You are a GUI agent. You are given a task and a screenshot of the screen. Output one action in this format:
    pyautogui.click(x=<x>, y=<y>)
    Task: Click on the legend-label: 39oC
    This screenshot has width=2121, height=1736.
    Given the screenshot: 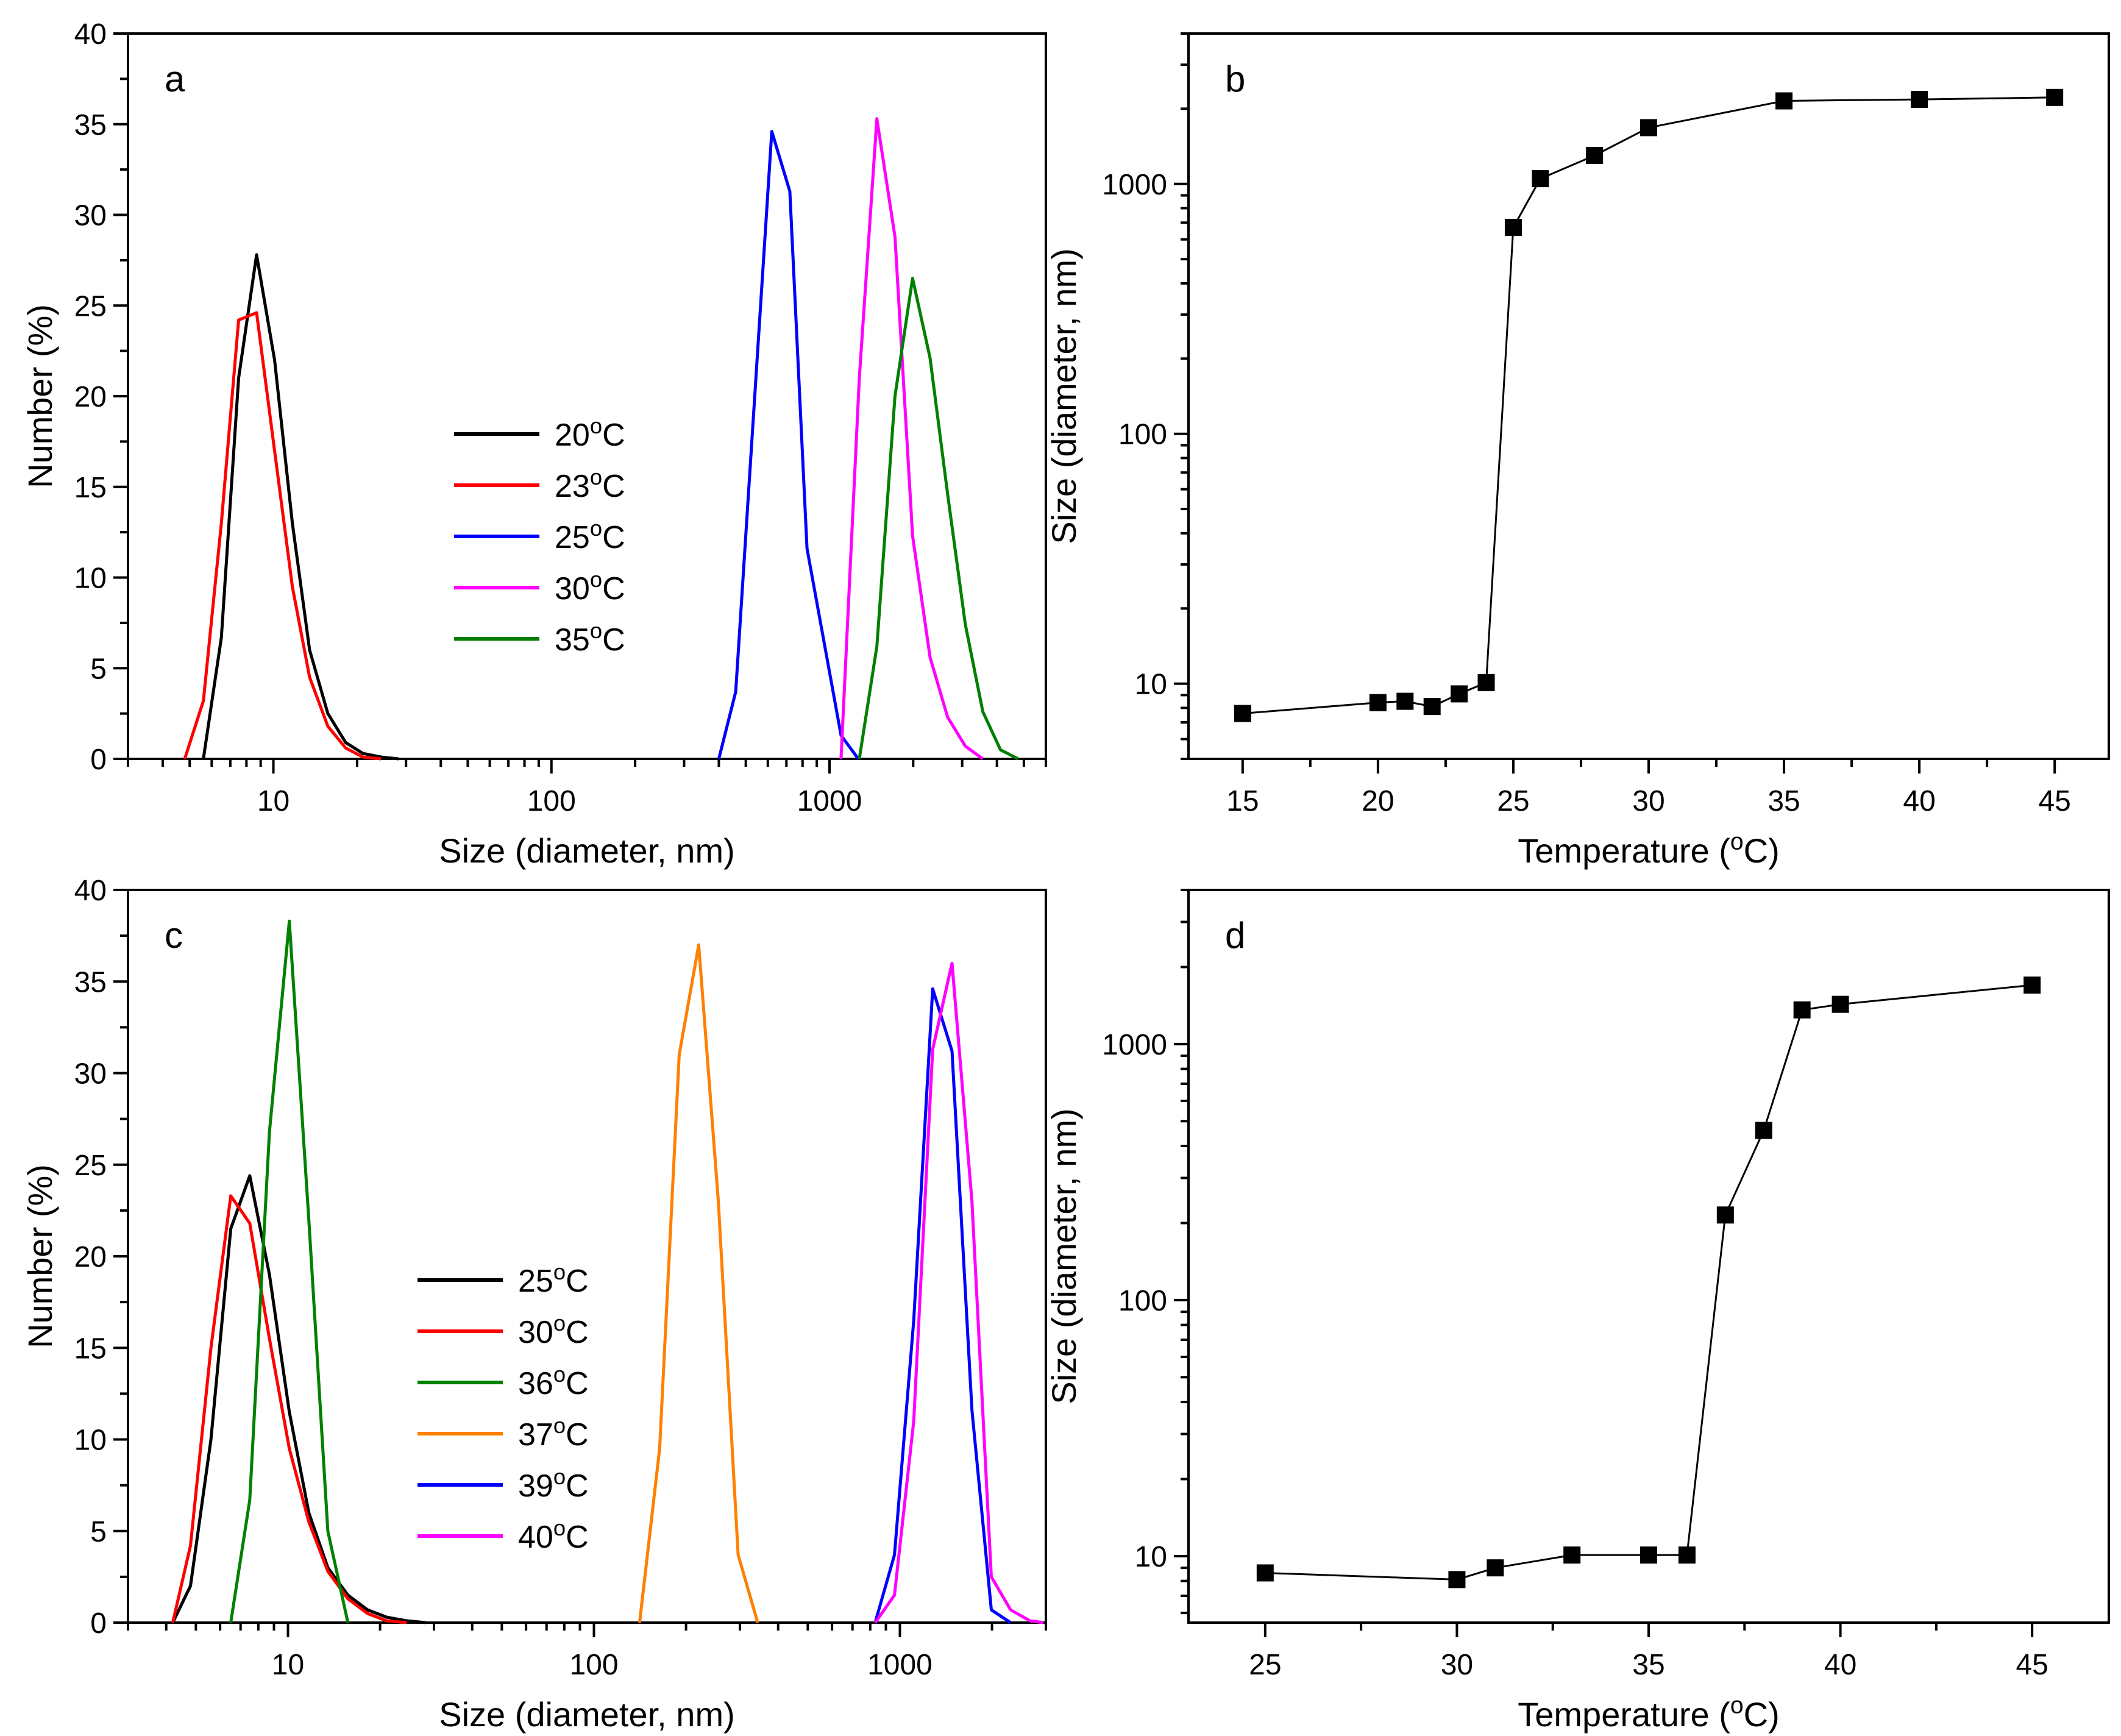 What is the action you would take?
    pyautogui.click(x=553, y=1484)
    